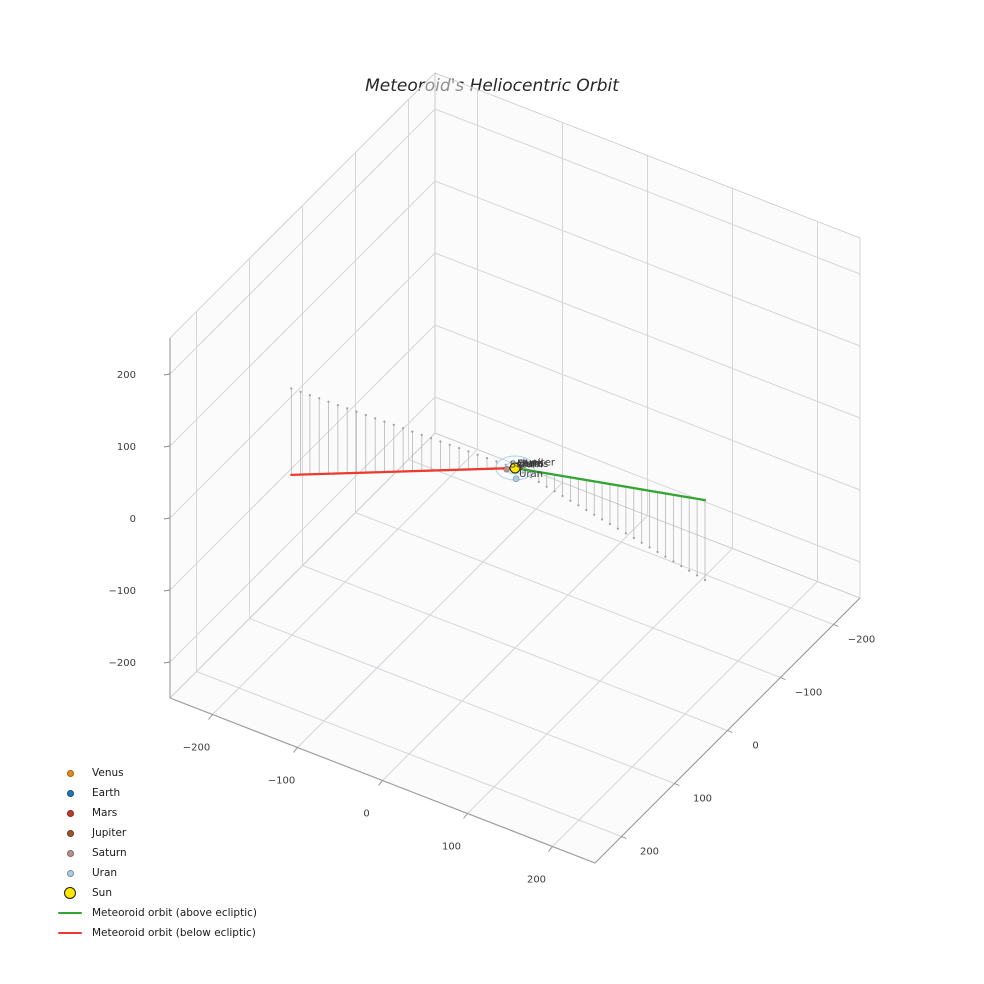 The height and width of the screenshot is (984, 984). I want to click on z-tick-label: −200, so click(122, 663).